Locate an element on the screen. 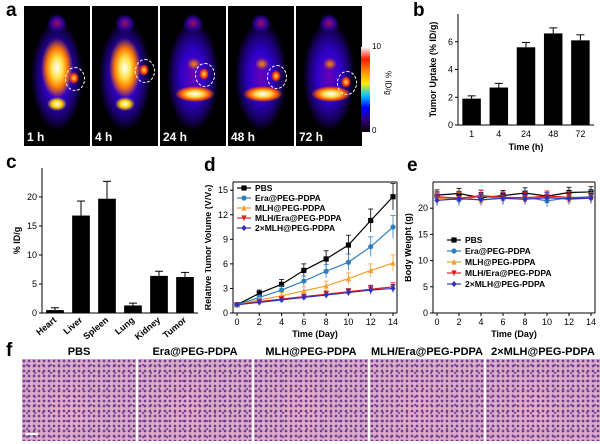  x-tick-label: 6 is located at coordinates (502, 322).